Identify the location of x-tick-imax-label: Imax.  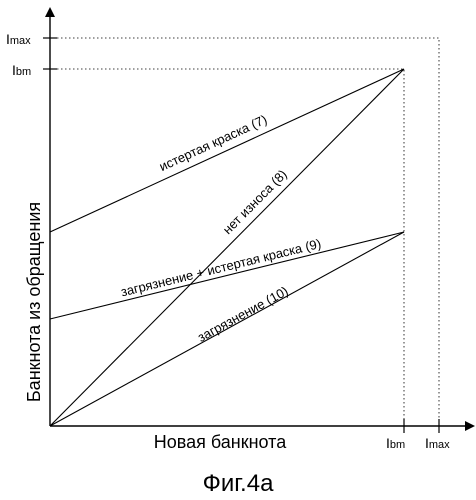
(437, 443).